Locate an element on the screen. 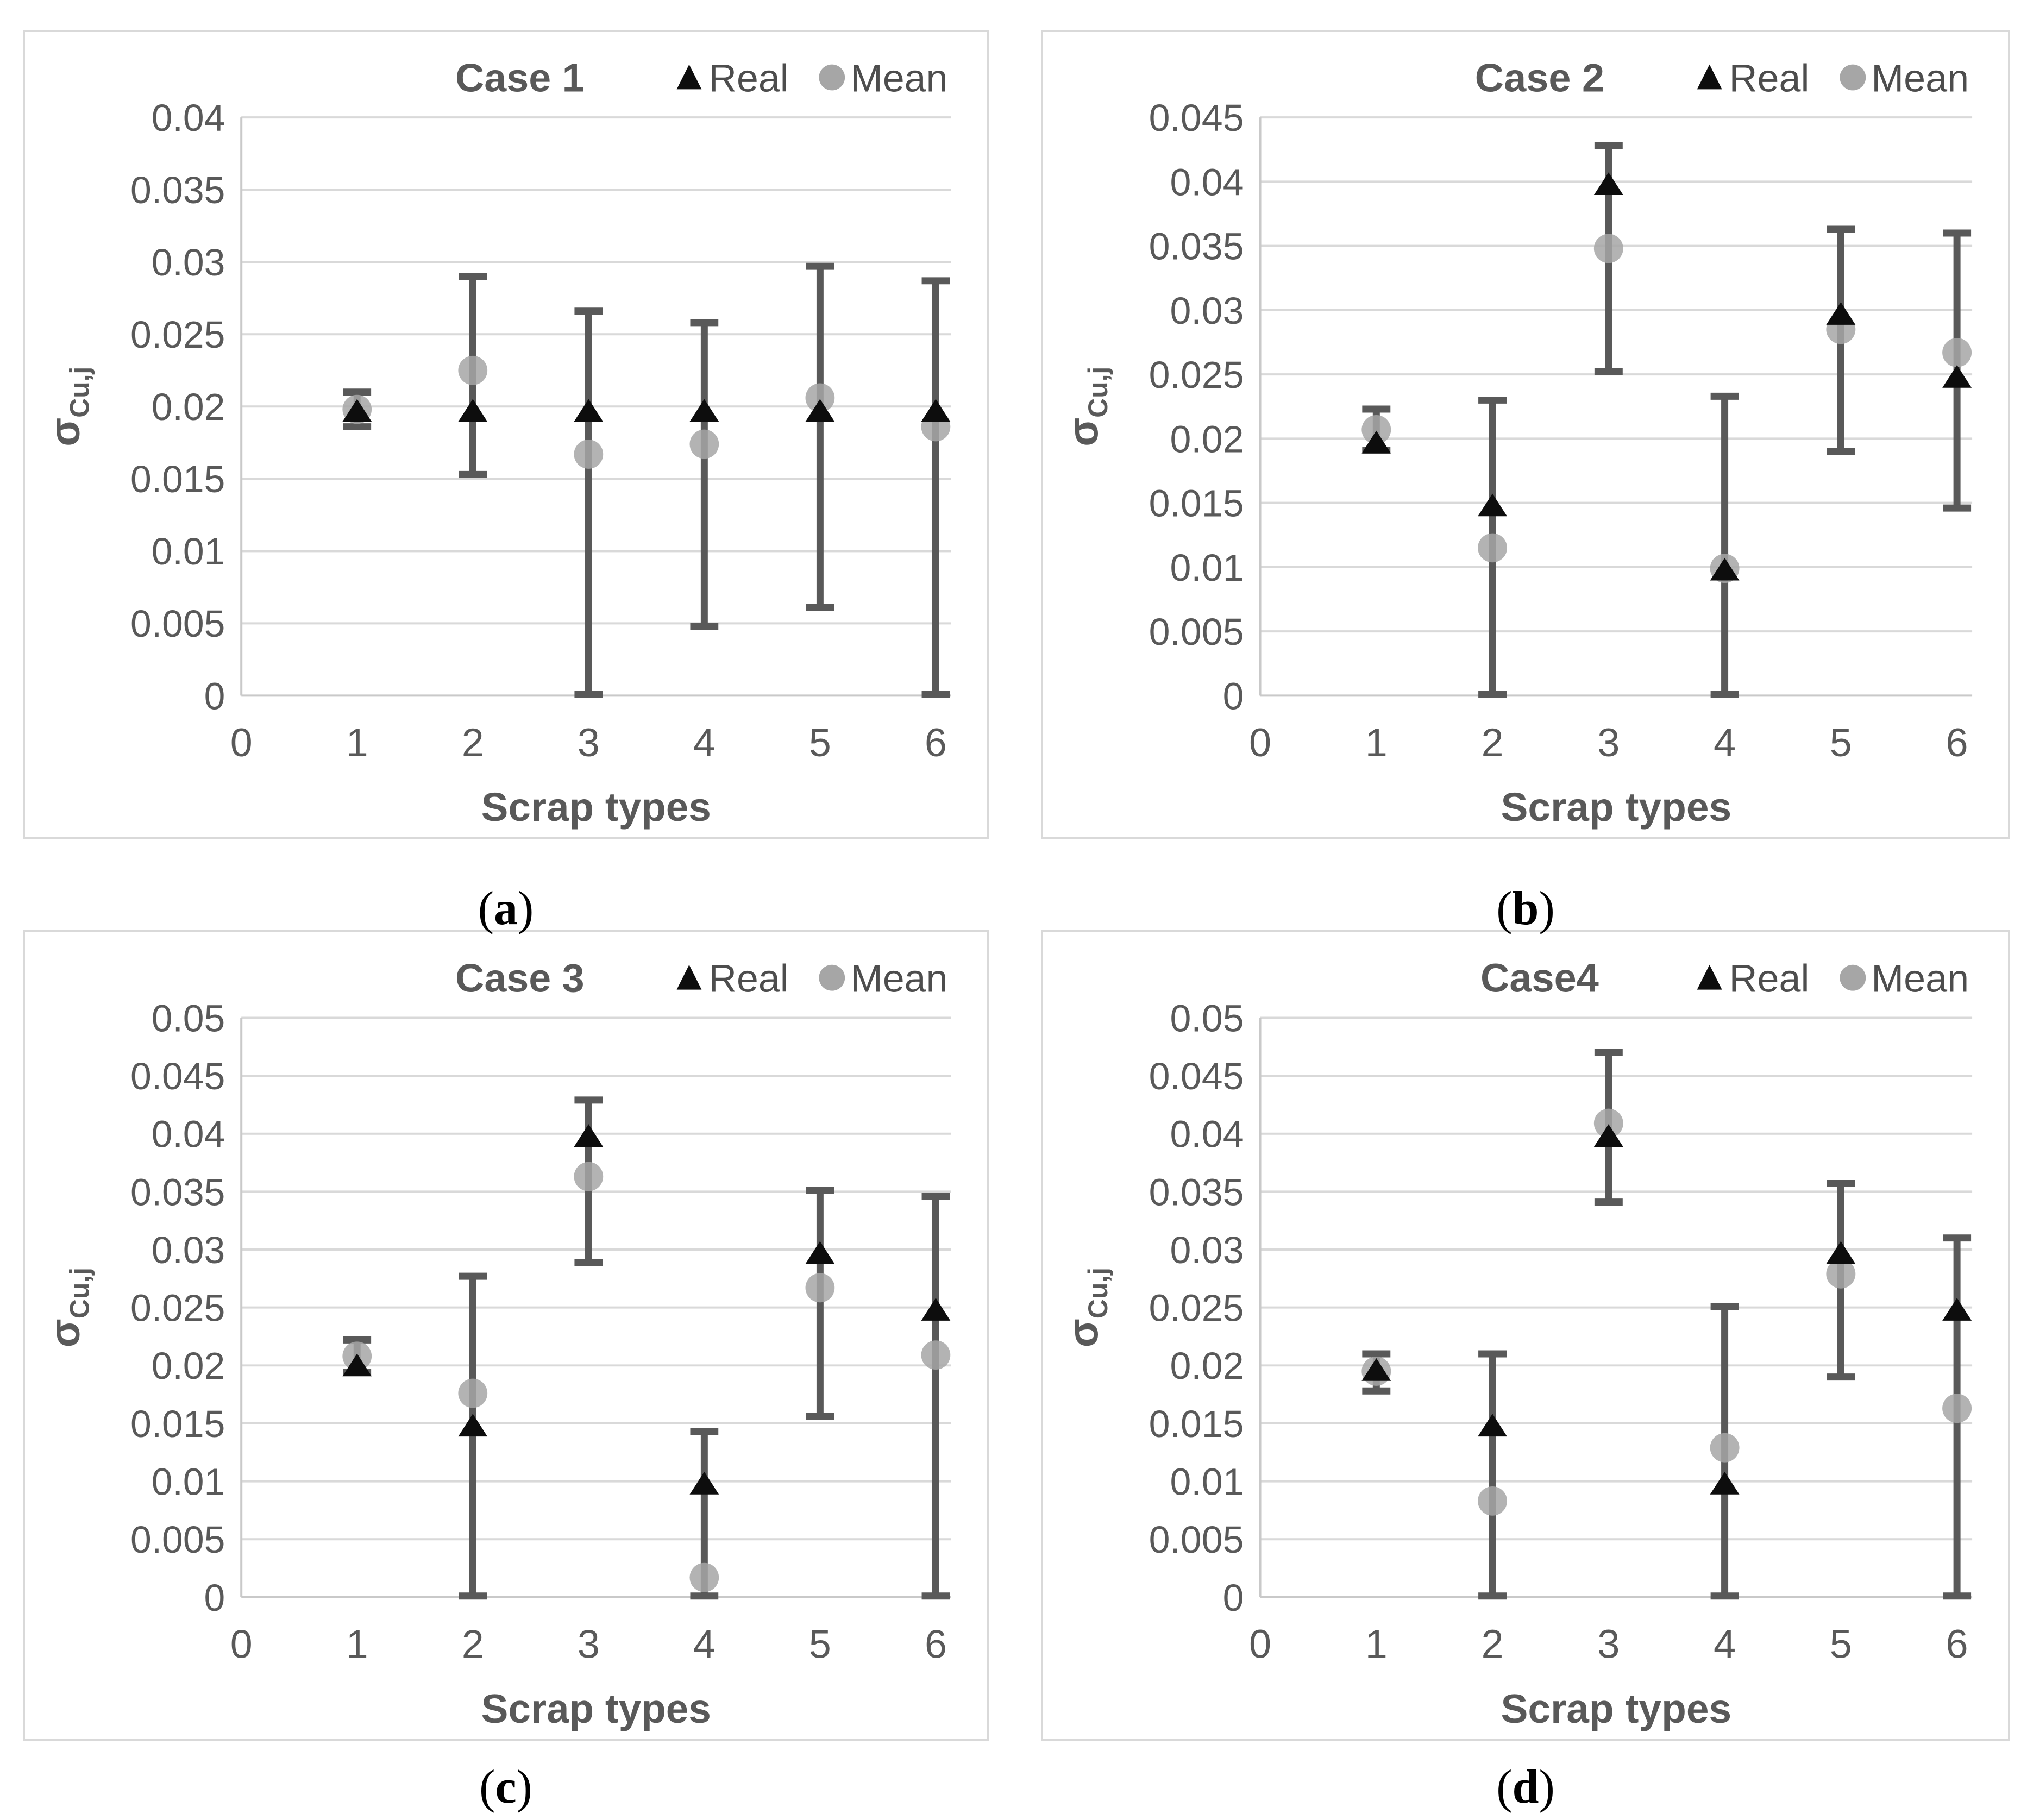 The height and width of the screenshot is (1820, 2027). caption-letter: d is located at coordinates (1525, 1787).